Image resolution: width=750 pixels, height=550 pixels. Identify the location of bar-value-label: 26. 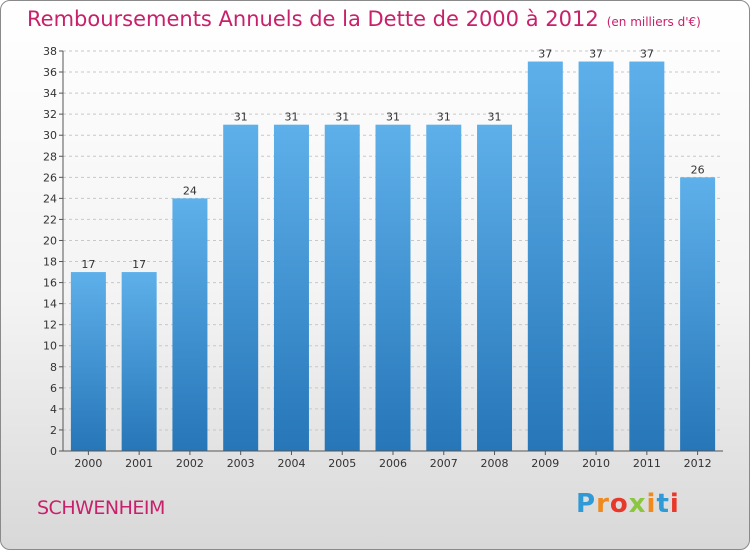
(698, 169).